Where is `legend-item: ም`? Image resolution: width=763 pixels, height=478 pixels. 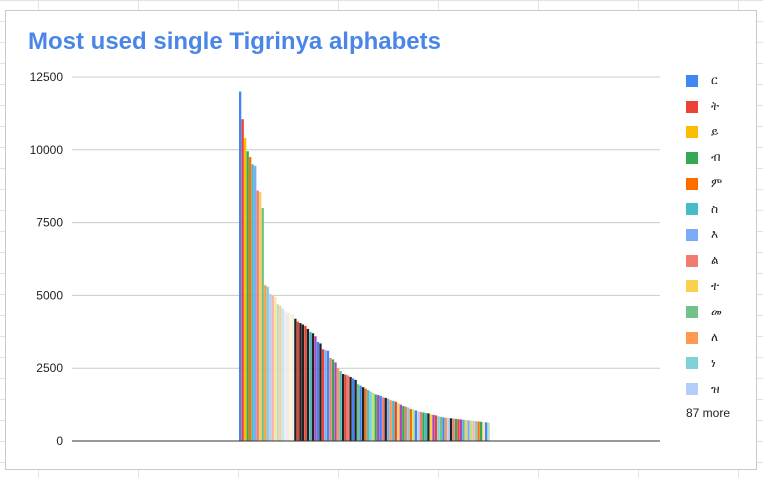 legend-item: ም is located at coordinates (721, 184).